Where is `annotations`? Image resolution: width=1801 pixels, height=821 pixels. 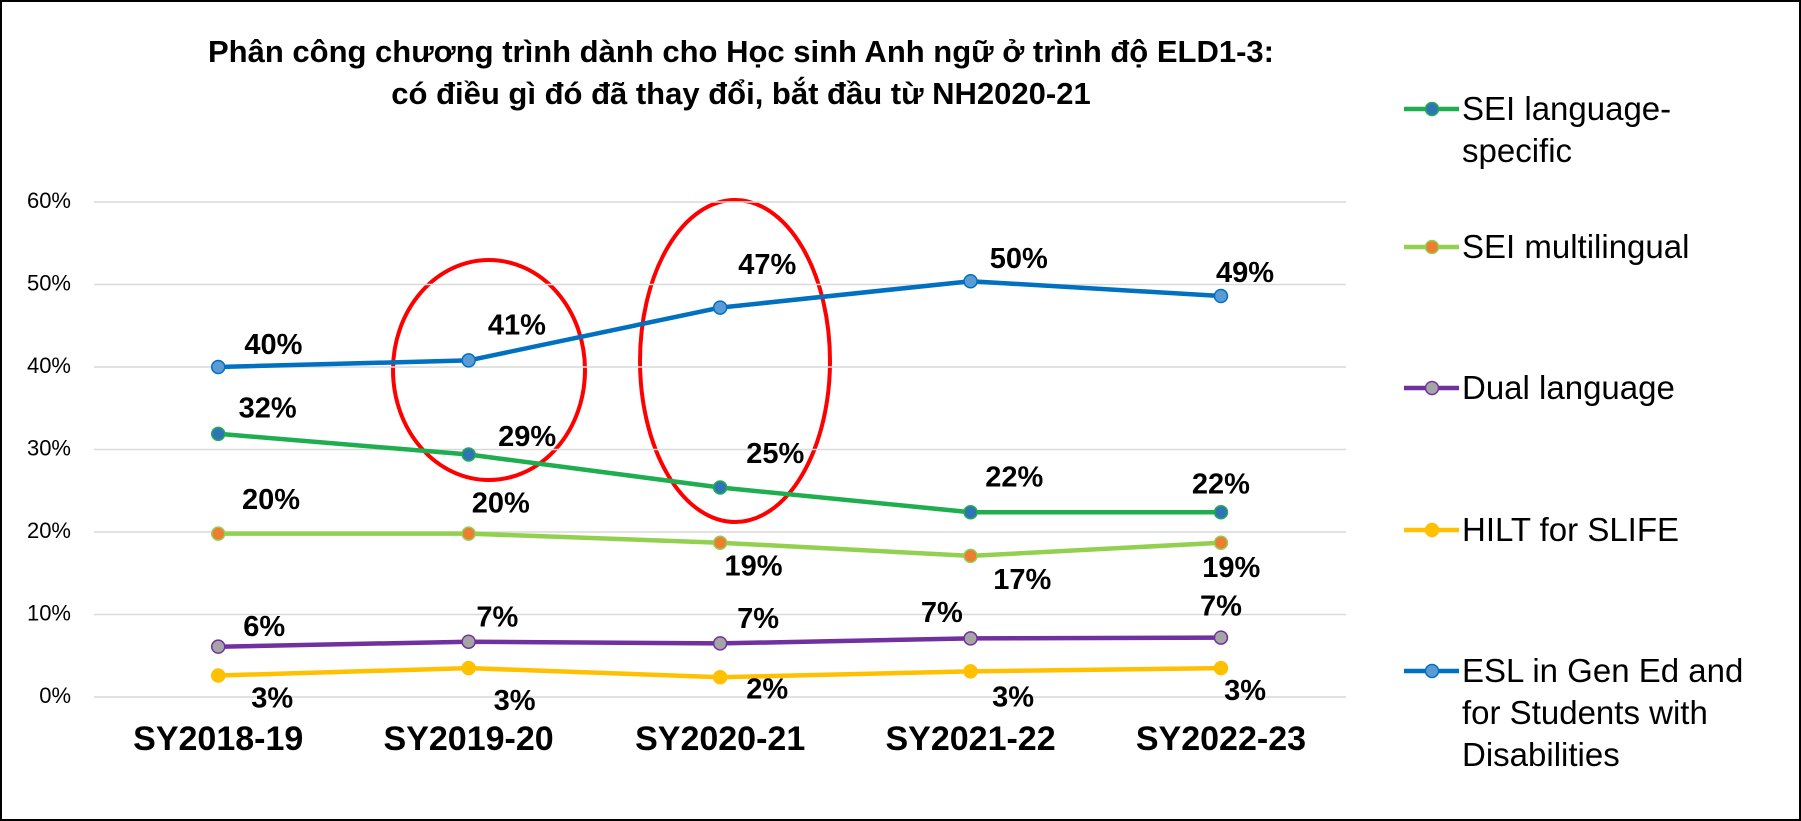
annotations is located at coordinates (611, 361).